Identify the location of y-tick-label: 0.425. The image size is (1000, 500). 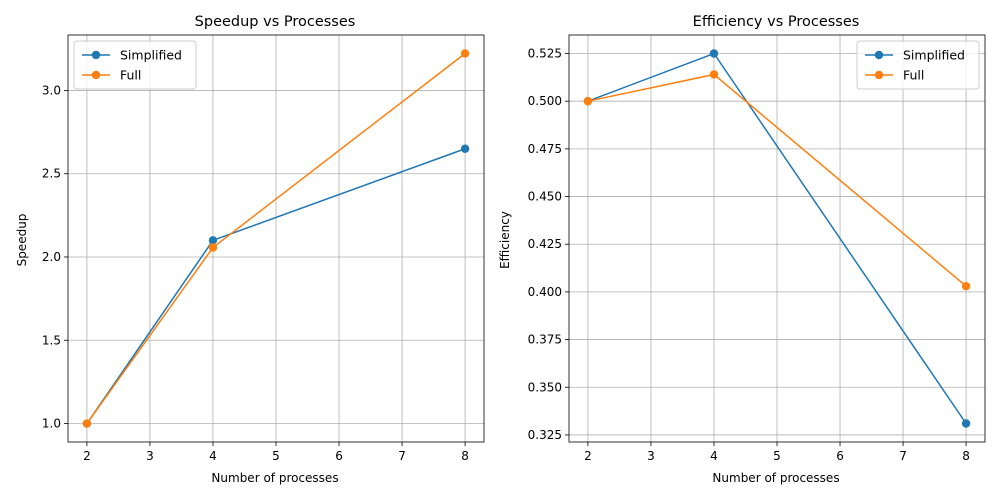
(545, 244).